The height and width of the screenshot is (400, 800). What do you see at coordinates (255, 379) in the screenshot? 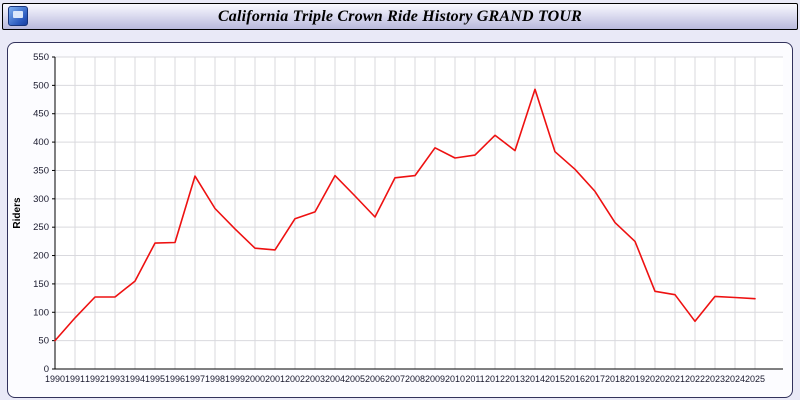
I see `x-tick-label: 2000` at bounding box center [255, 379].